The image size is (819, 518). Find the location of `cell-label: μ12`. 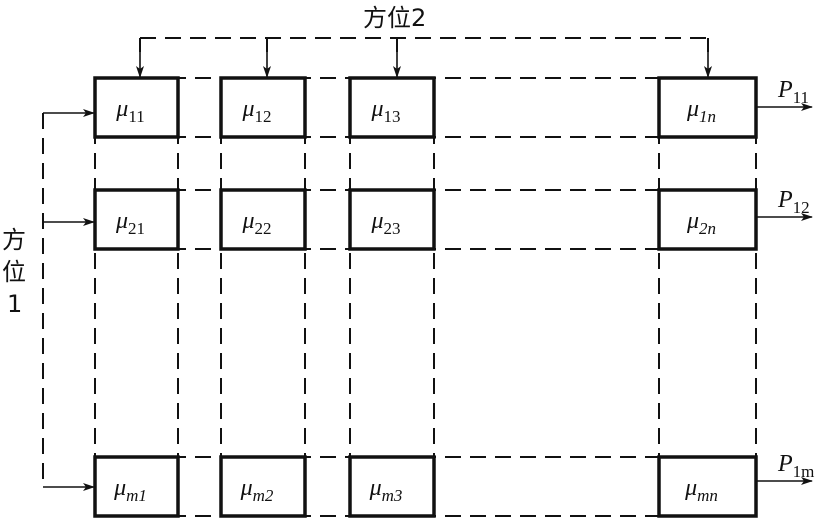

cell-label: μ12 is located at coordinates (256, 111).